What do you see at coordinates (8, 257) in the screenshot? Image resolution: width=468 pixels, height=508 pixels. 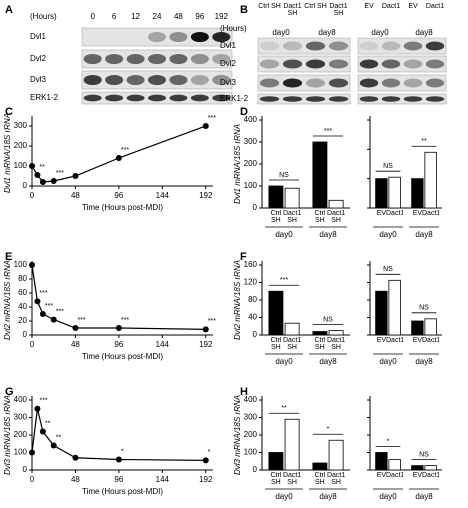 I see `panel-letter: E` at bounding box center [8, 257].